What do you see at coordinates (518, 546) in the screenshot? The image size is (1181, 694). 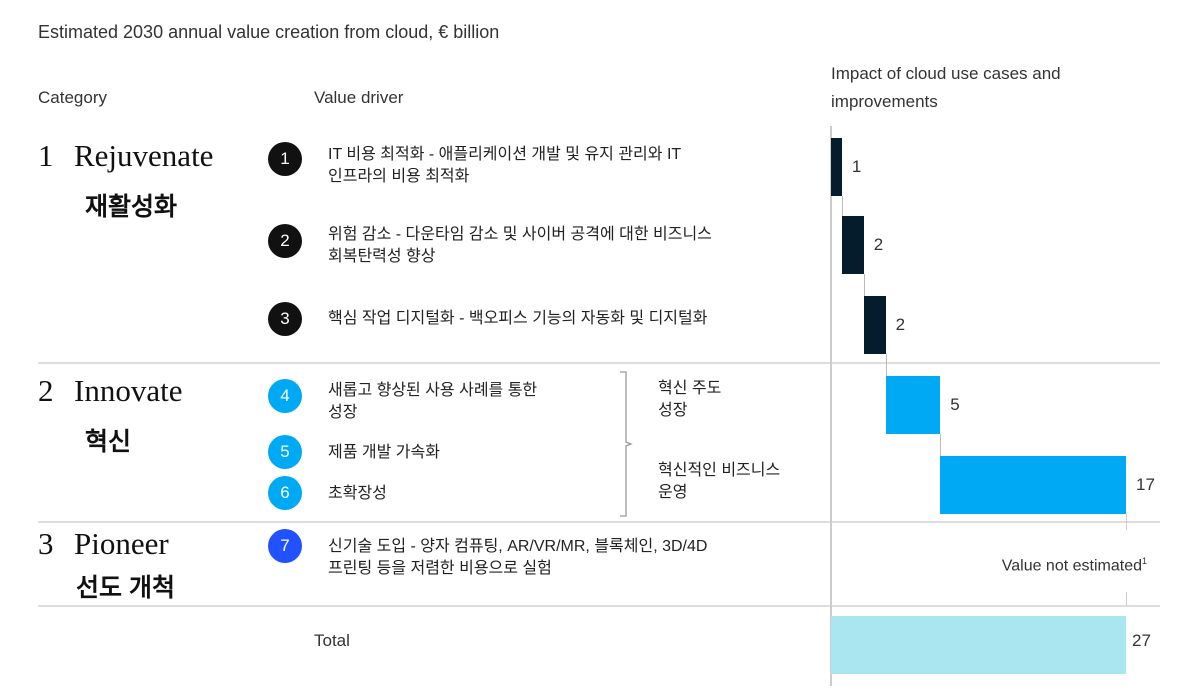 I see `driver-line: 신기술 도입 - 양자 컴퓨팅, AR/VR/MR, 블록체인, 3D/4D` at bounding box center [518, 546].